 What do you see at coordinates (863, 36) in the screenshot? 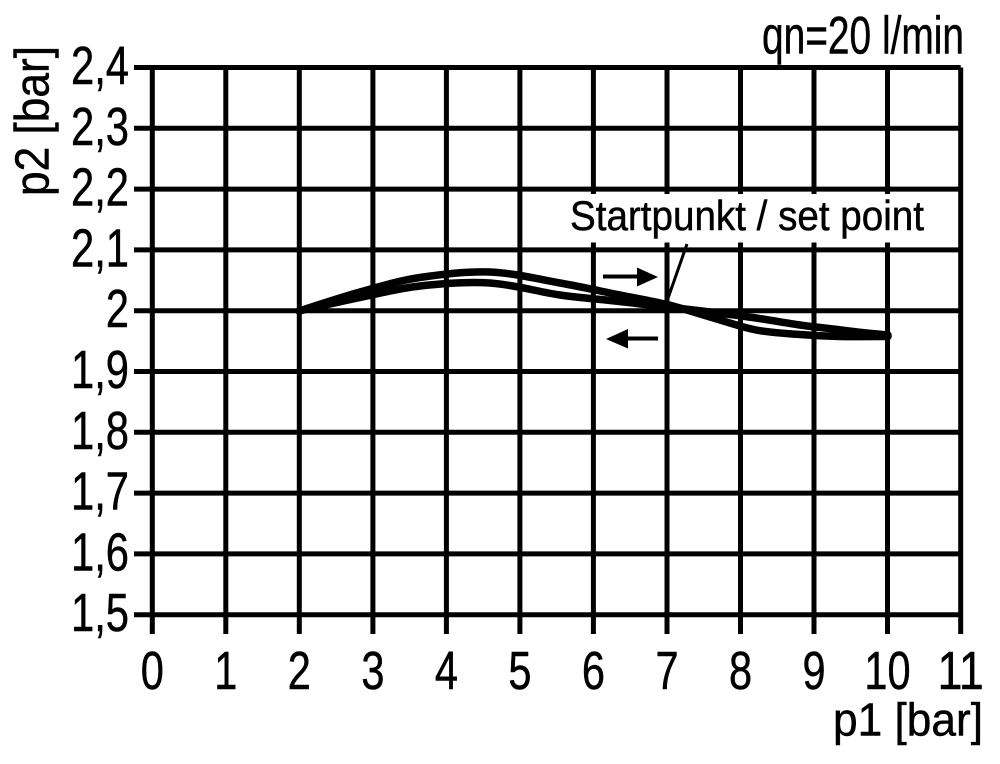
I see `svg-text: qn=20 l/min` at bounding box center [863, 36].